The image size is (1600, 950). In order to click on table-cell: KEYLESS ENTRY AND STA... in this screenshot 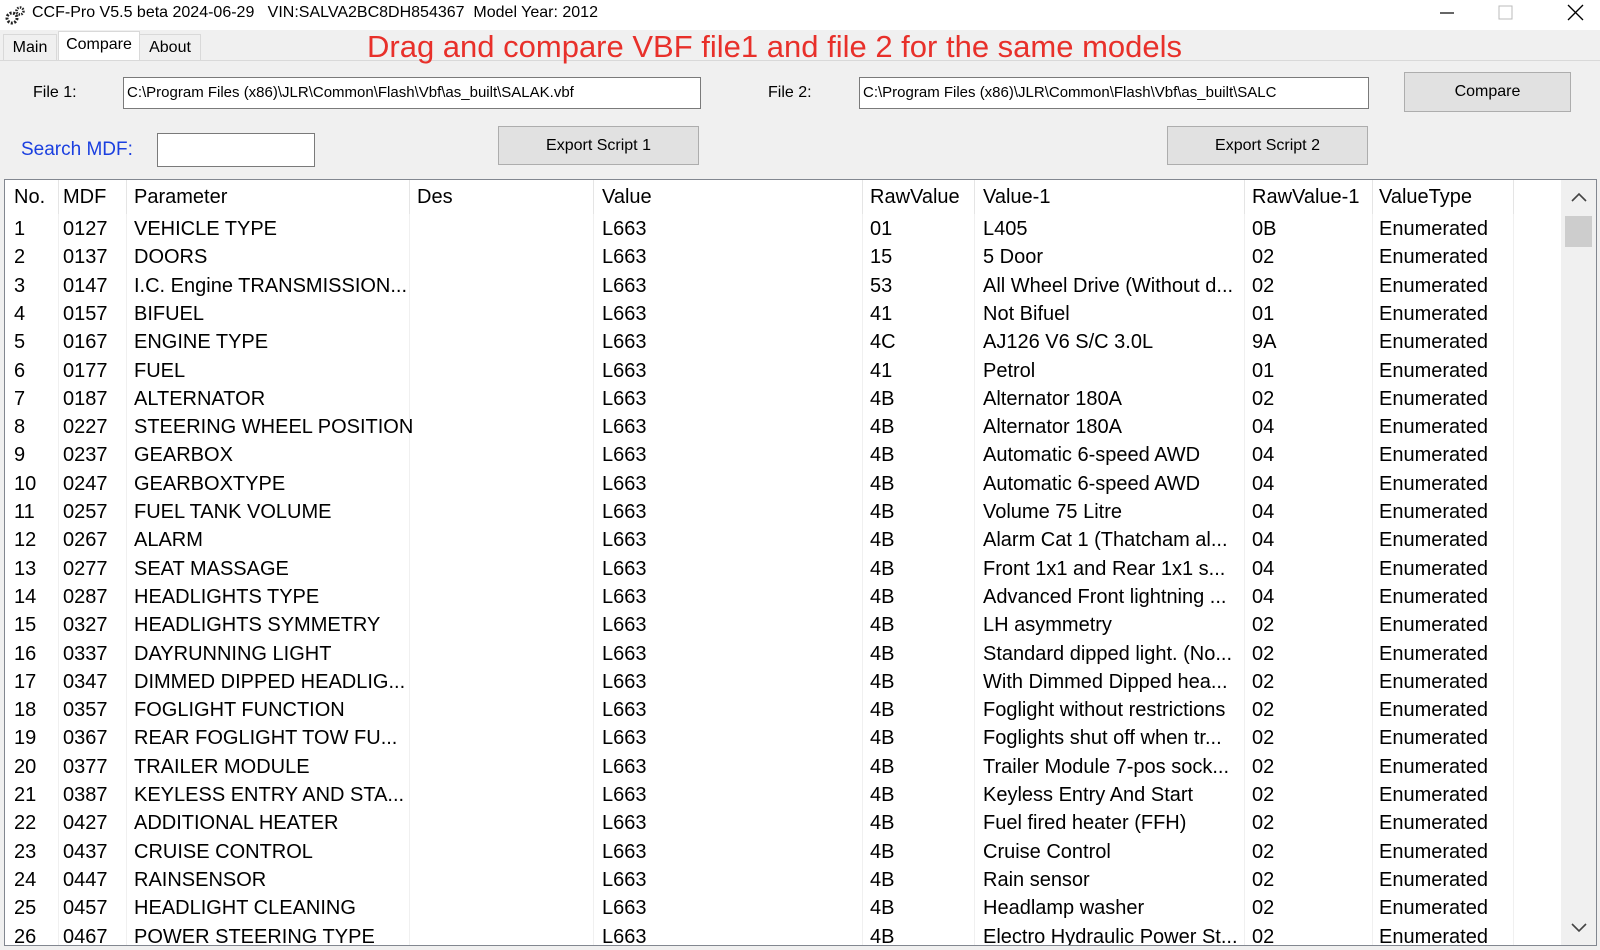, I will do `click(269, 795)`.